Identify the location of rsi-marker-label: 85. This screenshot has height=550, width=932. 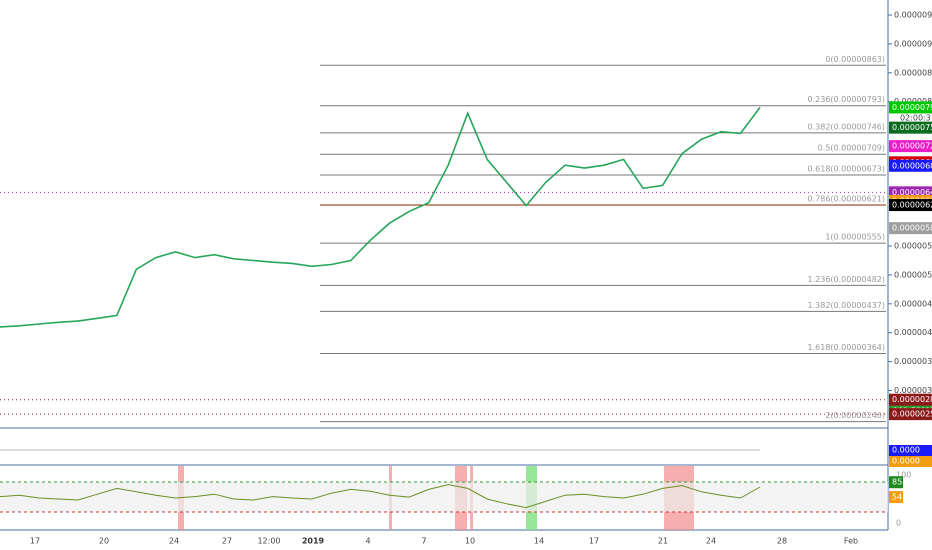
(897, 482).